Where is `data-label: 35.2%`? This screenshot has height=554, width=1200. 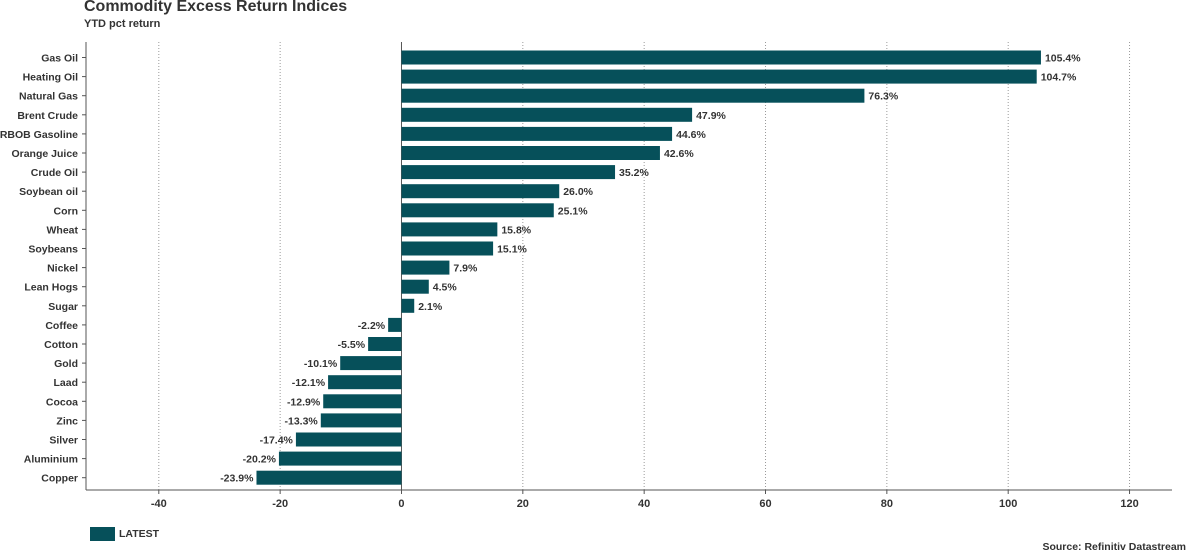
data-label: 35.2% is located at coordinates (634, 173).